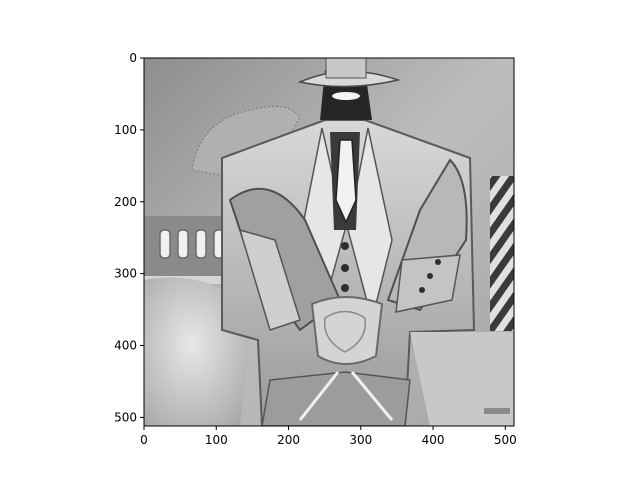 This screenshot has height=480, width=640. Describe the element at coordinates (288, 440) in the screenshot. I see `x-tick-label: 200` at that location.